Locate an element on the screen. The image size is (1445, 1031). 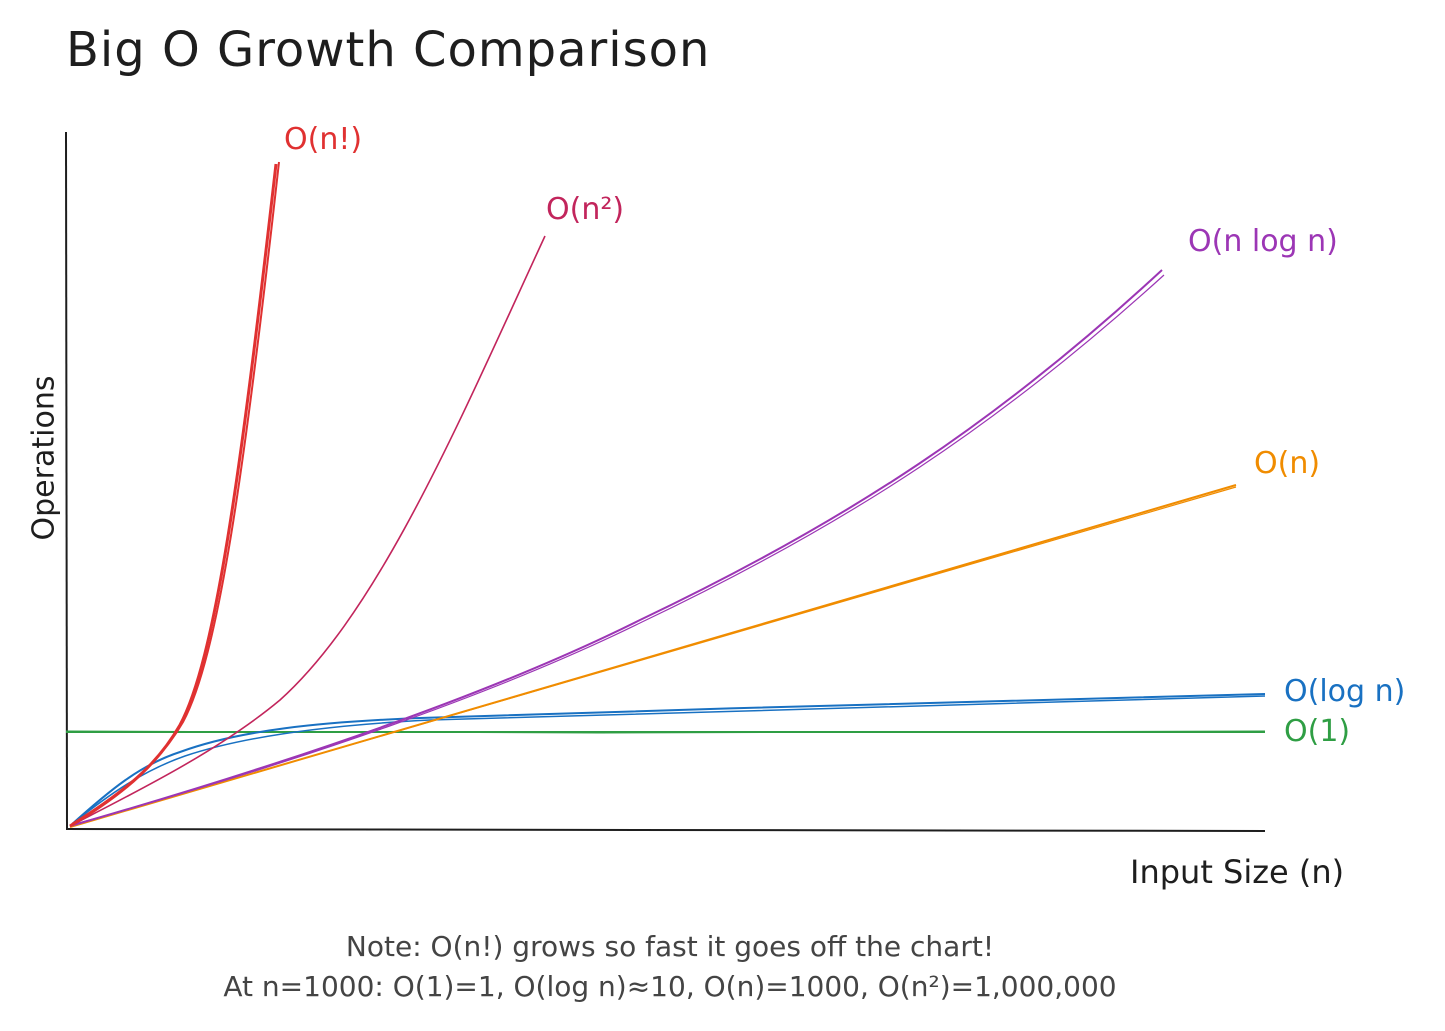
curve-log-sketch is located at coordinates (668, 760).